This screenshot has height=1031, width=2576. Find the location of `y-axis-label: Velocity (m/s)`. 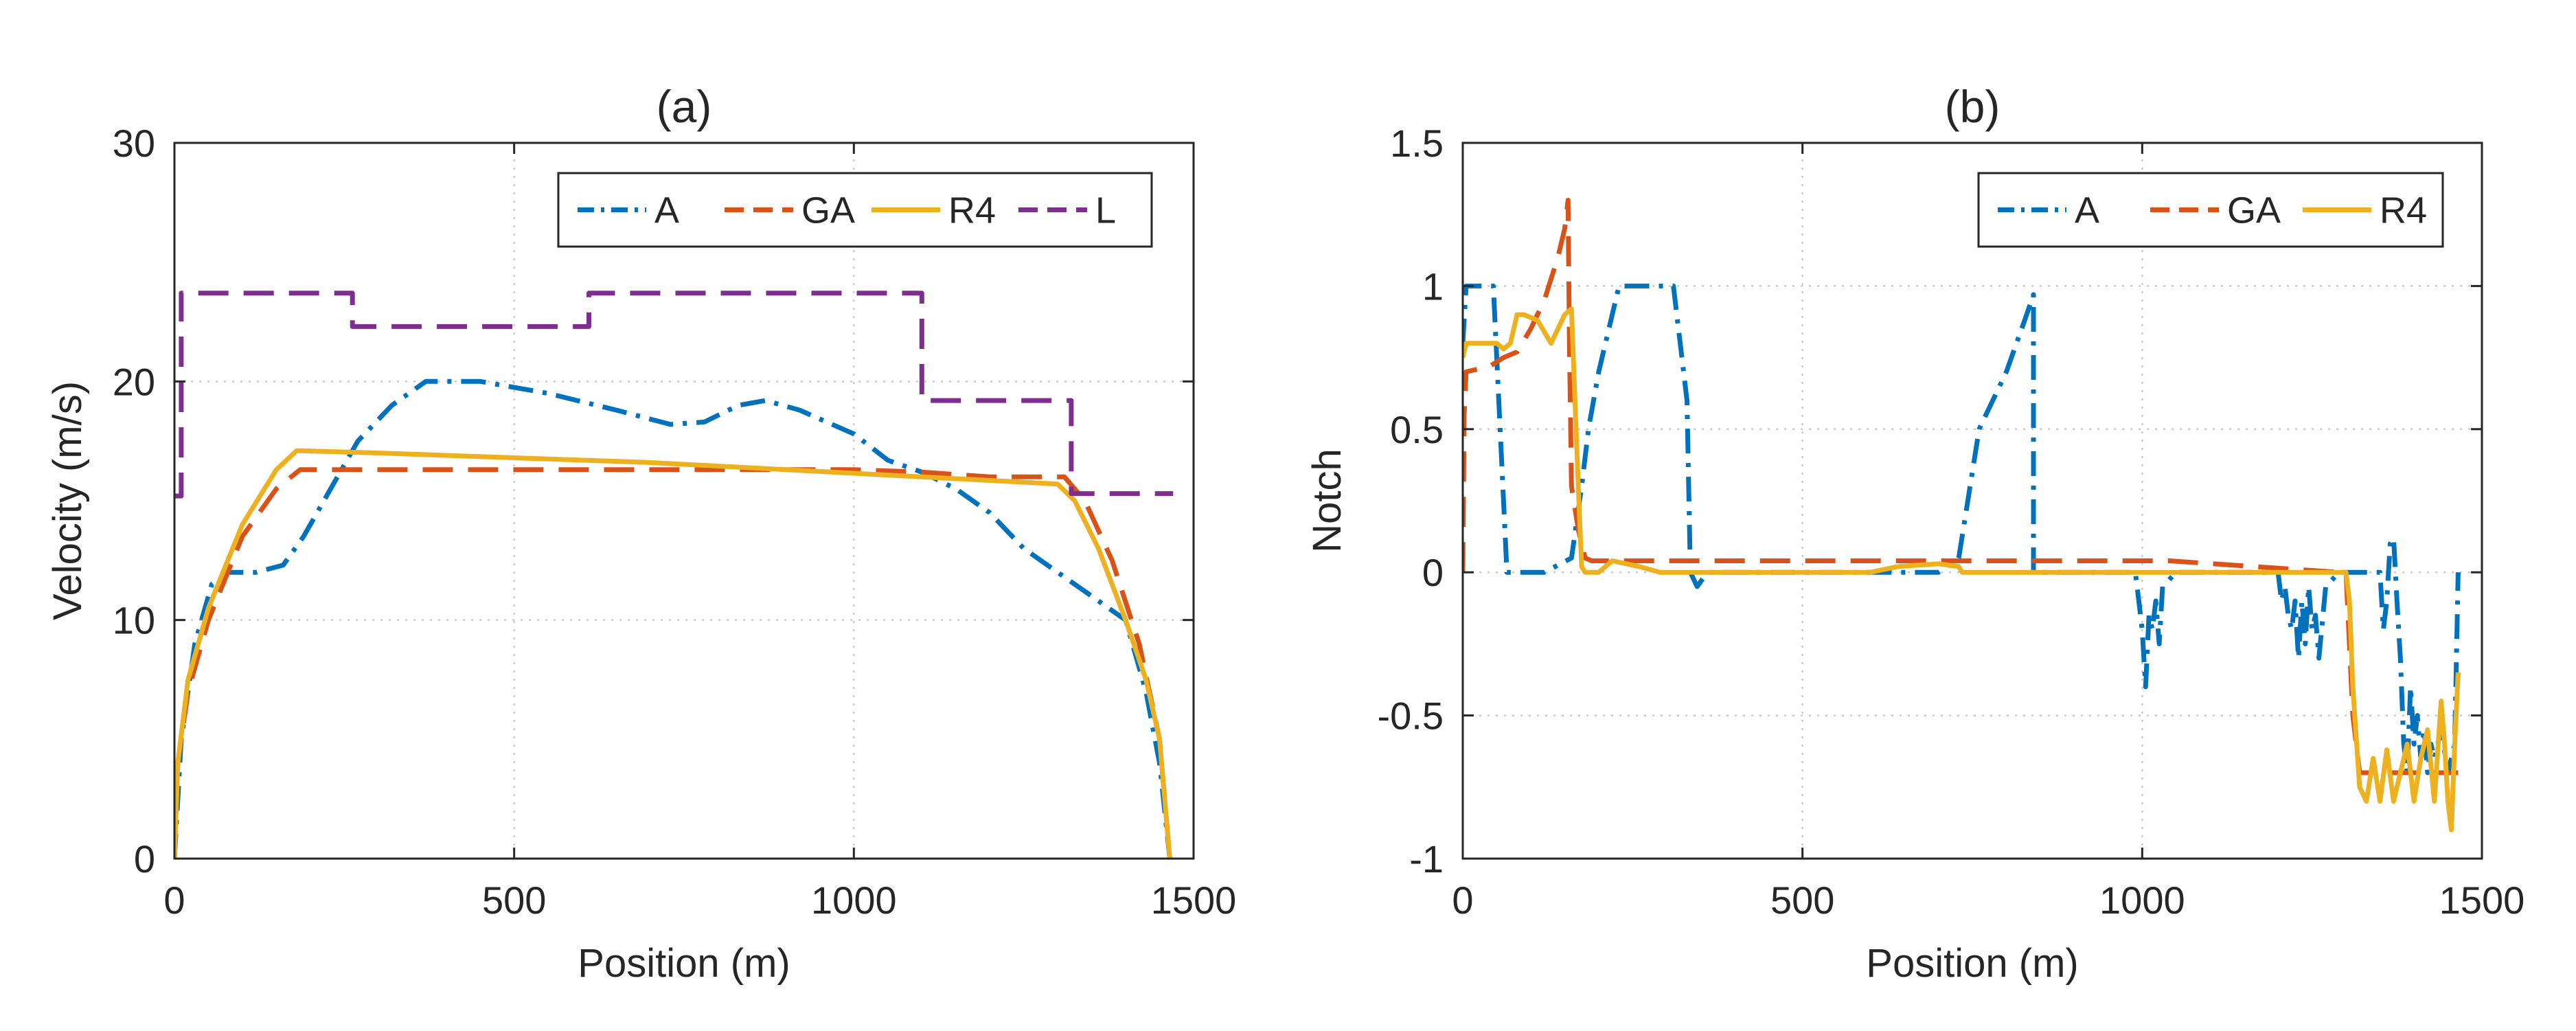

y-axis-label: Velocity (m/s) is located at coordinates (67, 500).